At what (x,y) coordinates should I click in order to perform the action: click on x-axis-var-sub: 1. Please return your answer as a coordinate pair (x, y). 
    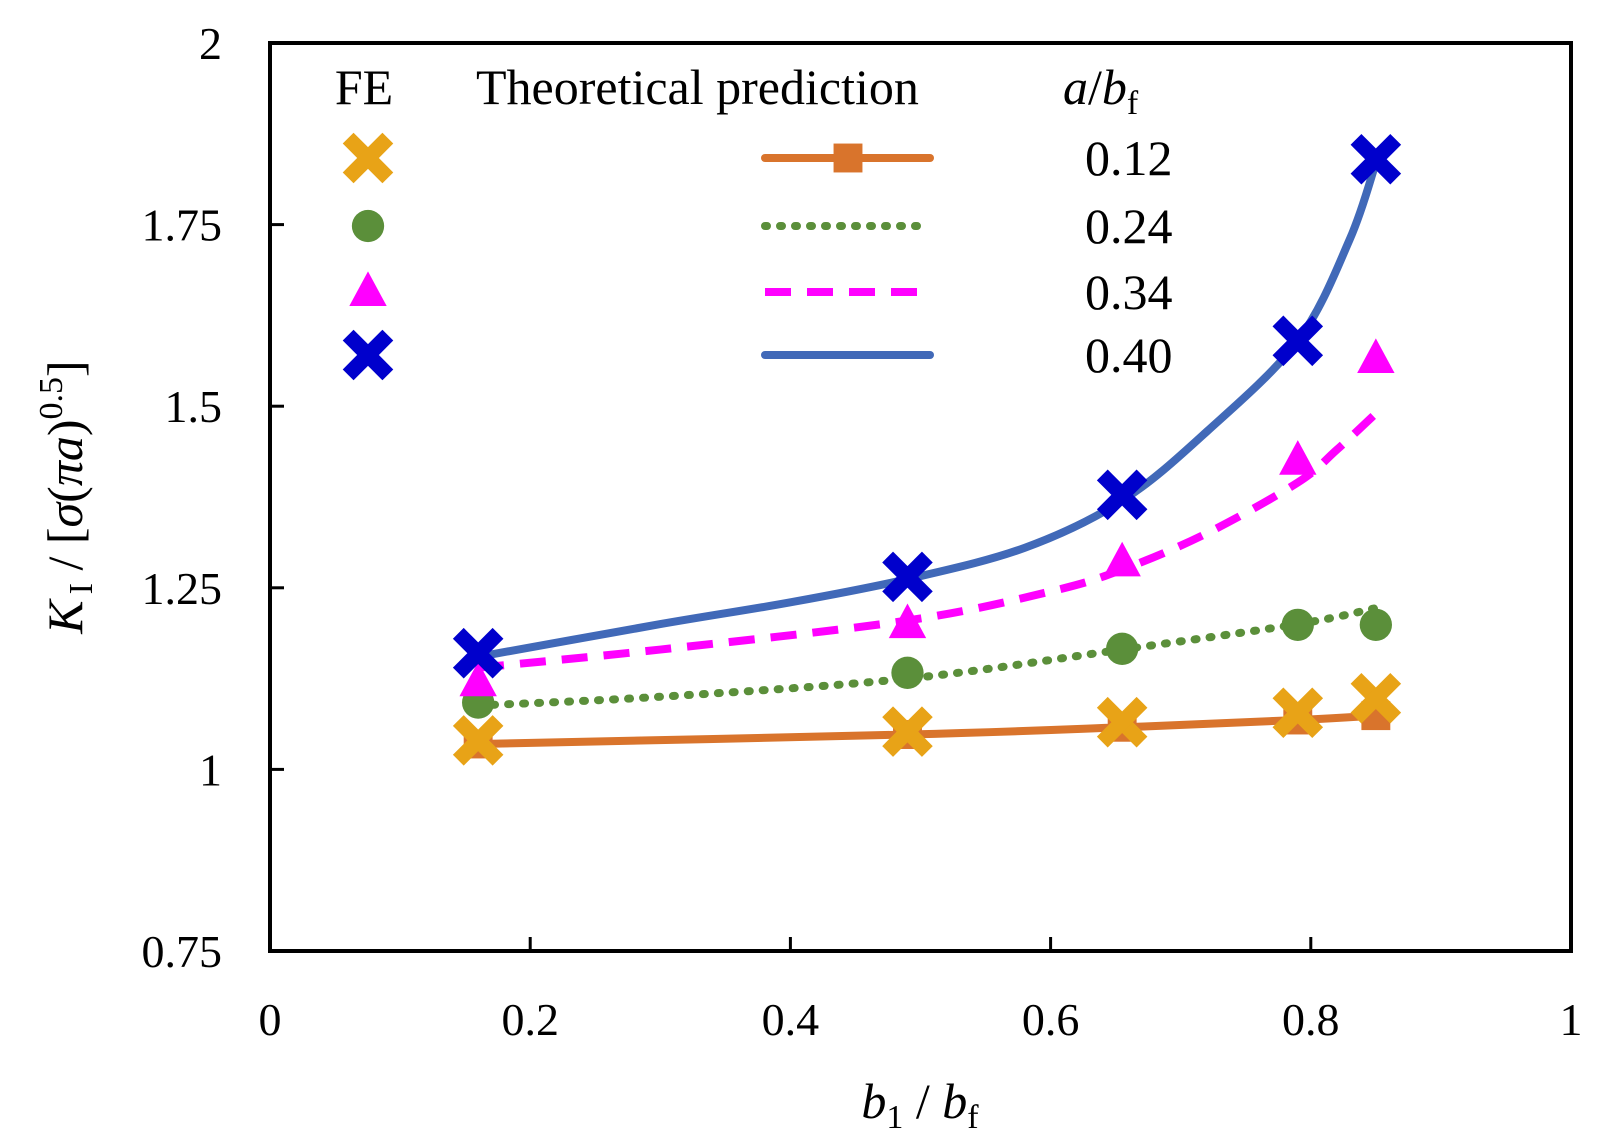
    Looking at the image, I should click on (894, 1117).